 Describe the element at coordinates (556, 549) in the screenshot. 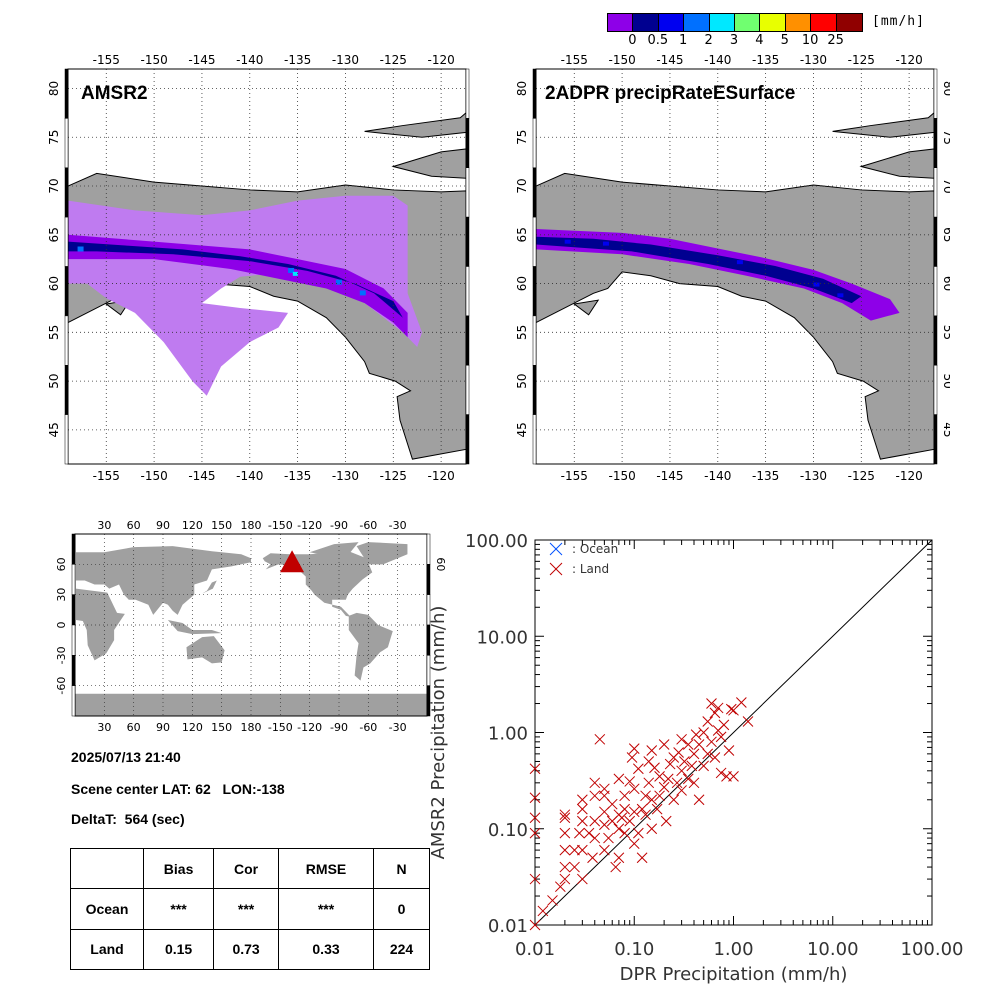

I see `legend-marker` at that location.